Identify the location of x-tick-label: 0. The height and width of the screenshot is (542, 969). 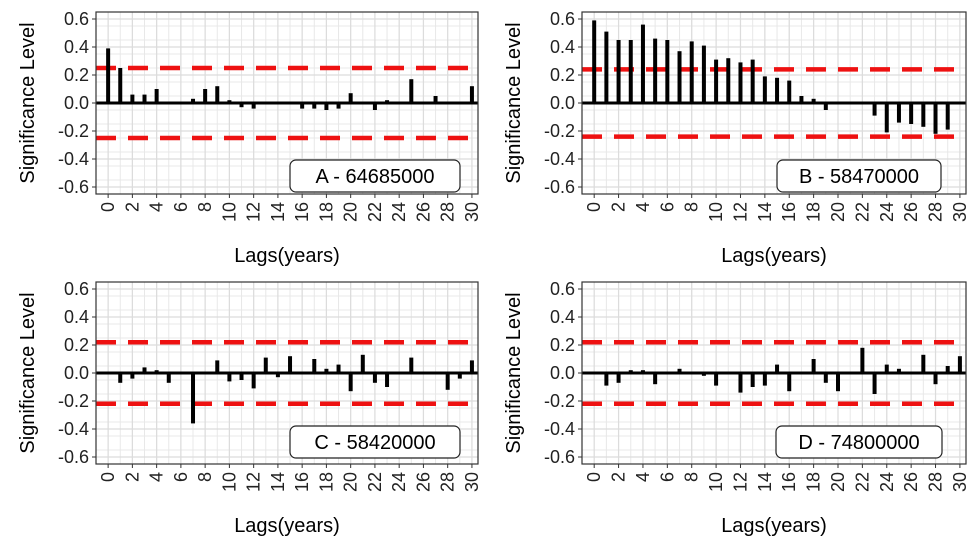
(594, 477).